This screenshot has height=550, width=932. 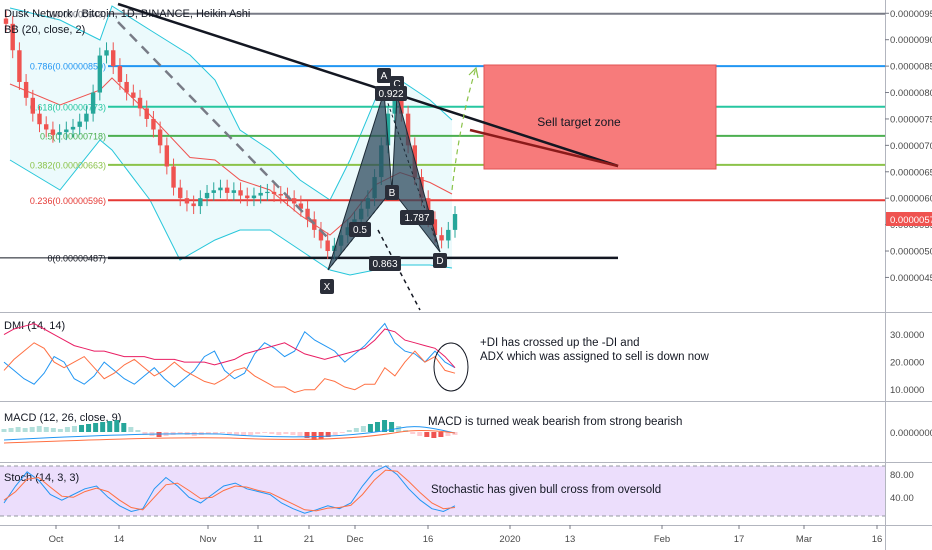 What do you see at coordinates (417, 217) in the screenshot?
I see `ratio-label-bd: 1.787` at bounding box center [417, 217].